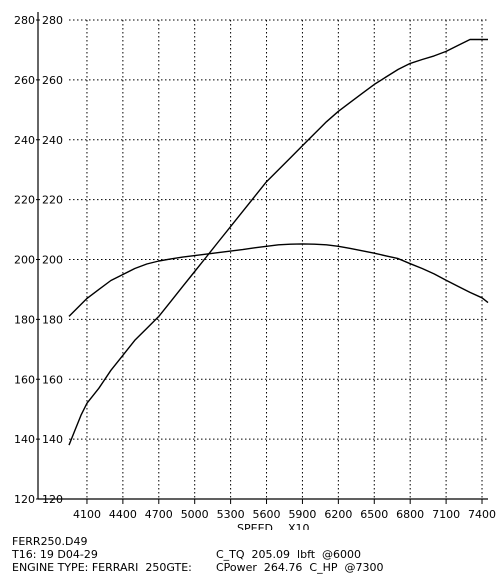 This screenshot has height=586, width=500. What do you see at coordinates (87, 514) in the screenshot?
I see `x-tick-label: 4100` at bounding box center [87, 514].